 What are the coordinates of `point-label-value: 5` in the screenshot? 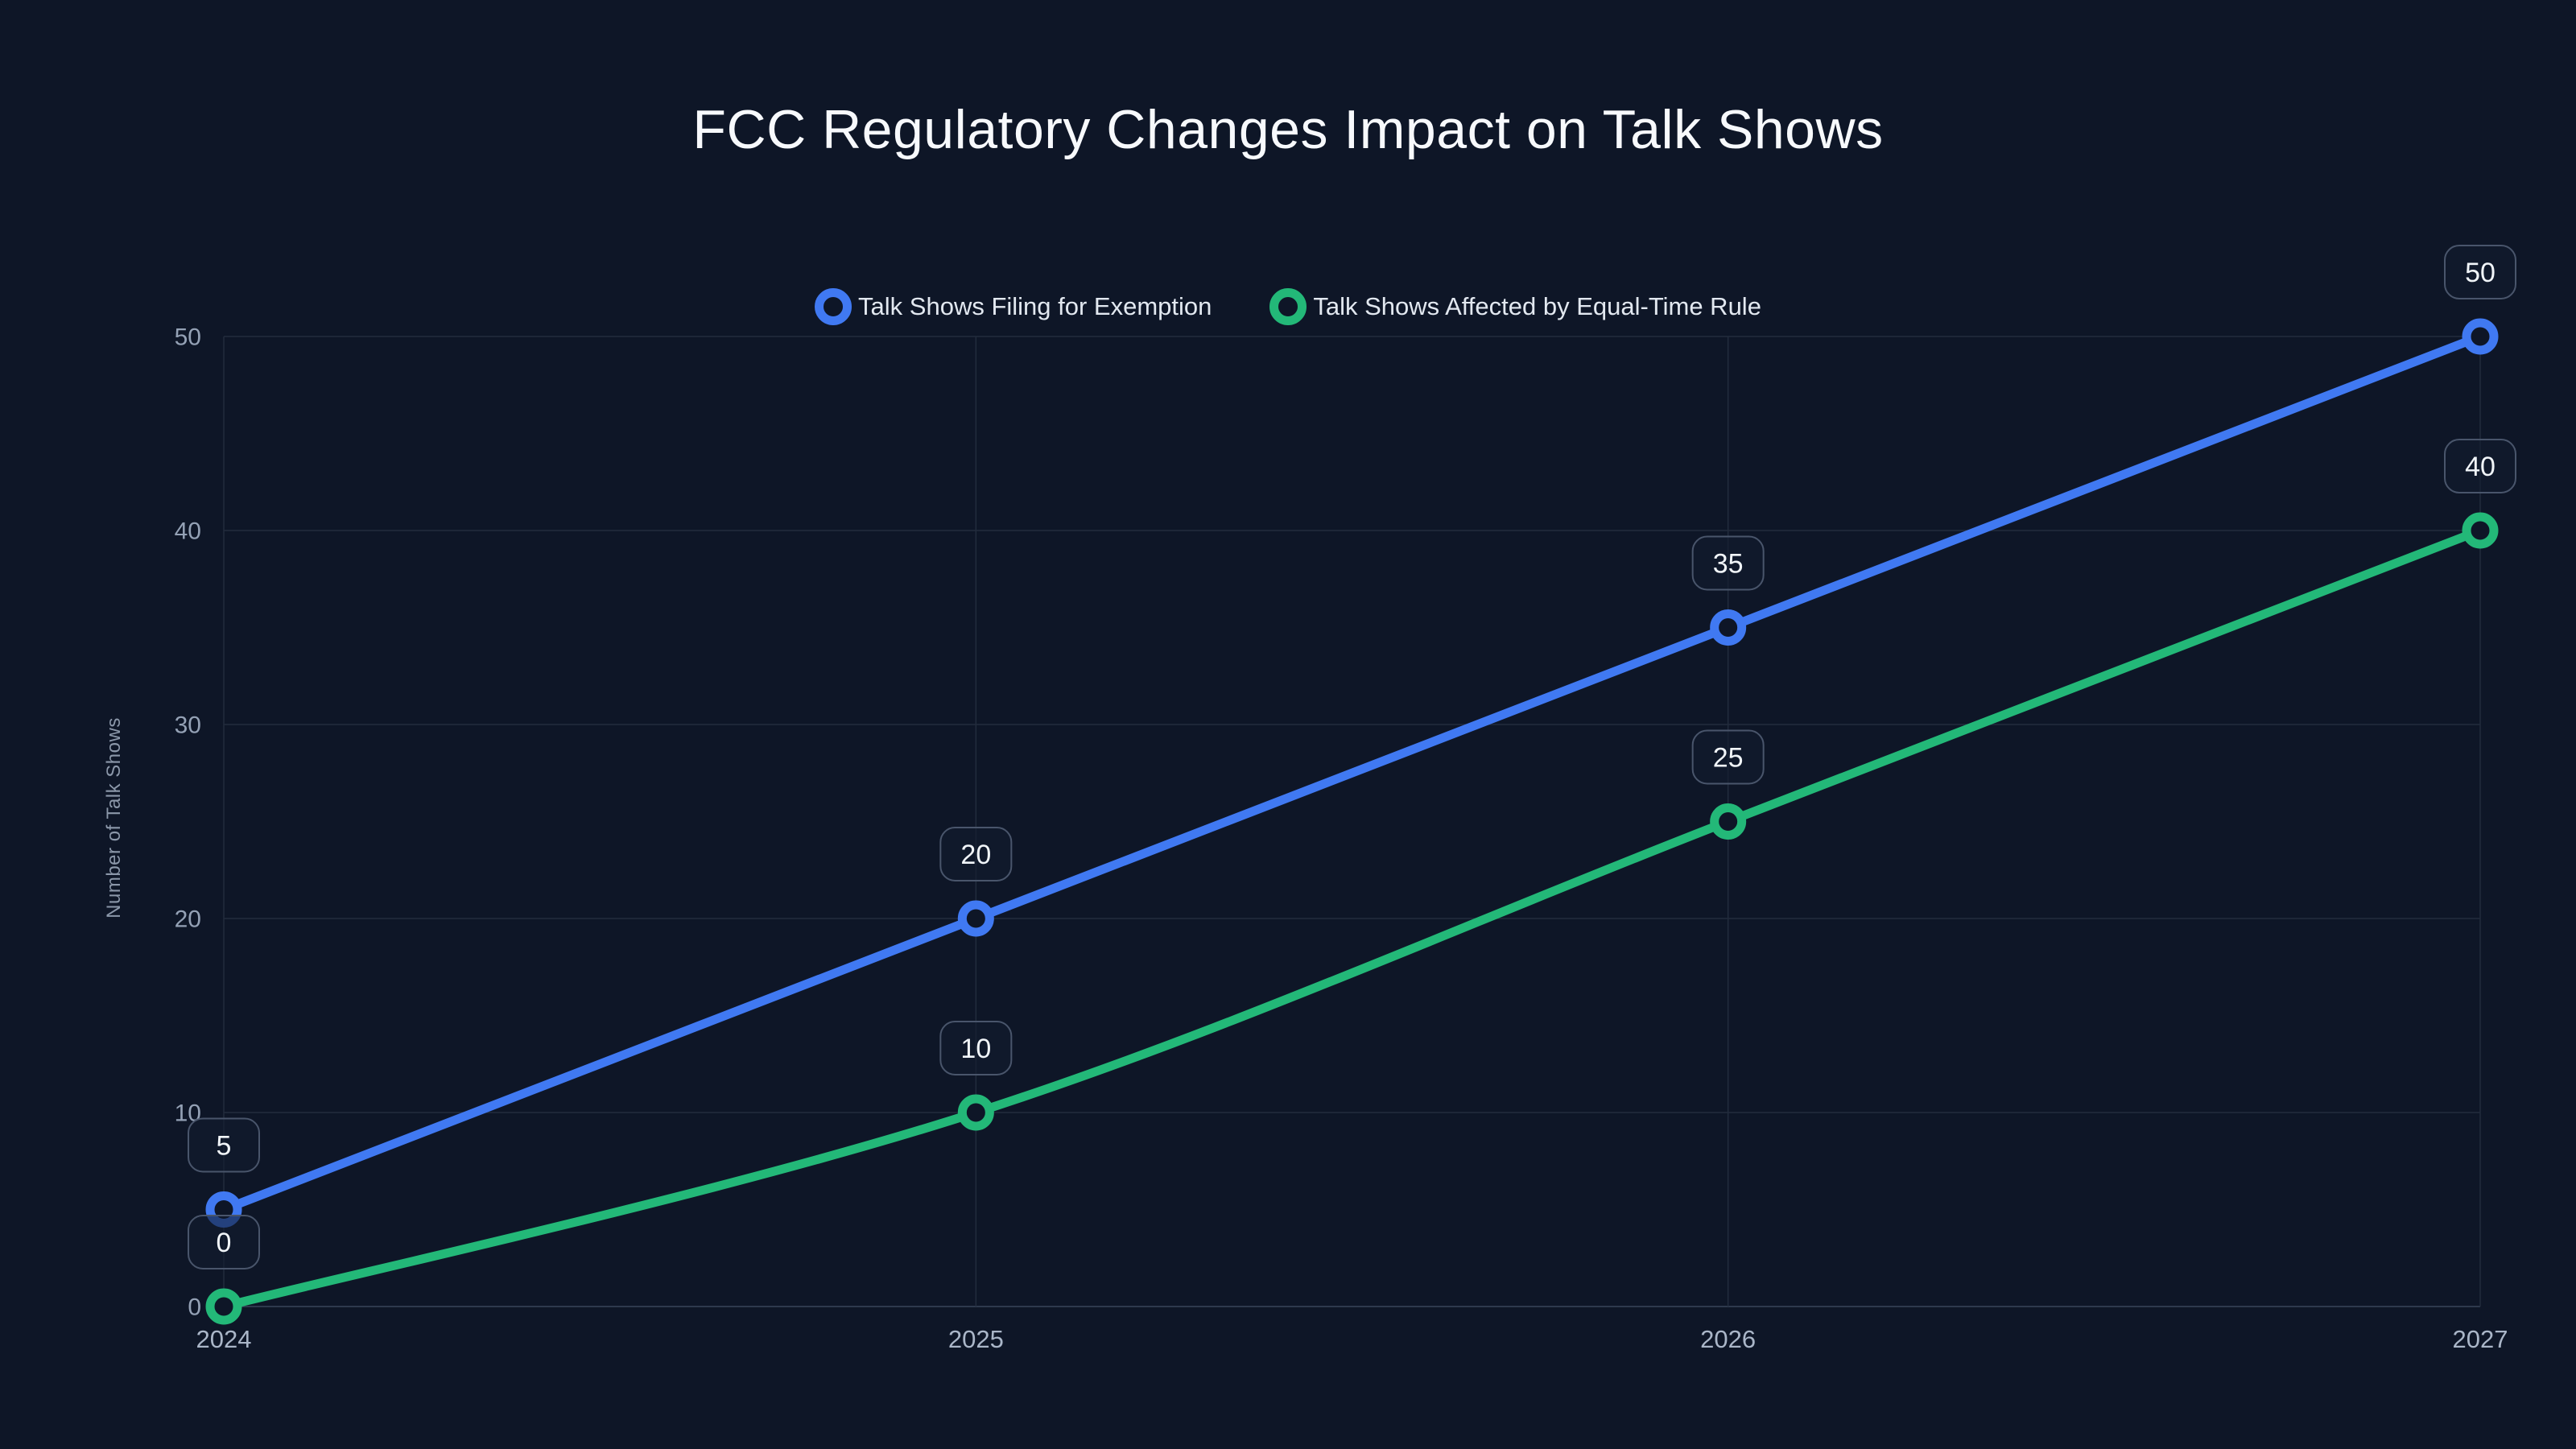 It's located at (224, 1145).